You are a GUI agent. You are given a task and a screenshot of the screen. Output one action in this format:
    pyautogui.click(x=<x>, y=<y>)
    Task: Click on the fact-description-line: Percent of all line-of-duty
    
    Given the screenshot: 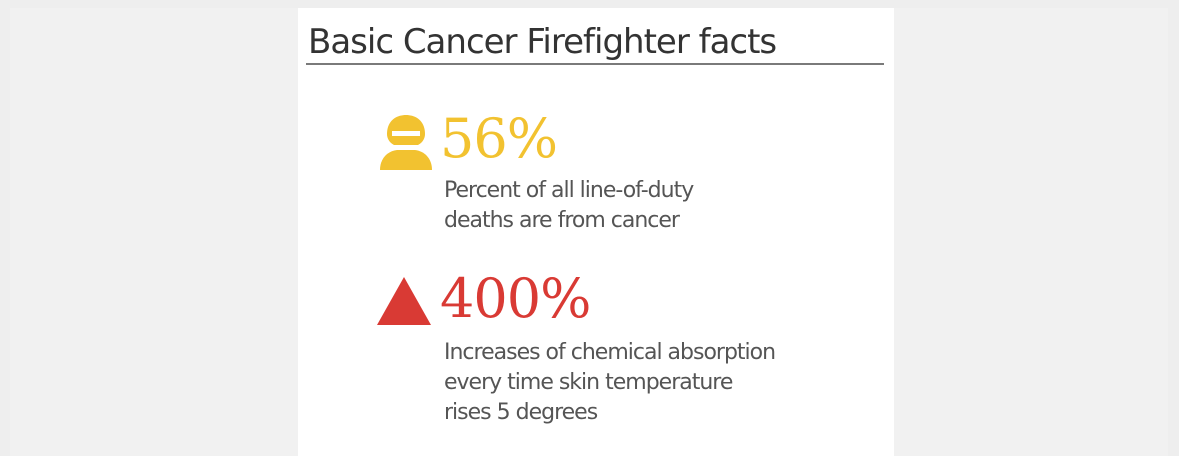 What is the action you would take?
    pyautogui.click(x=569, y=190)
    